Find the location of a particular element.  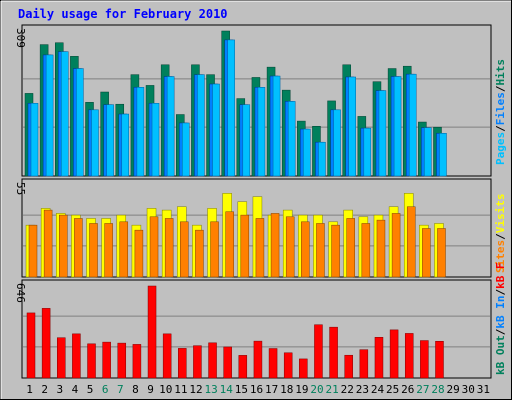

day-label: 31 is located at coordinates (483, 389).